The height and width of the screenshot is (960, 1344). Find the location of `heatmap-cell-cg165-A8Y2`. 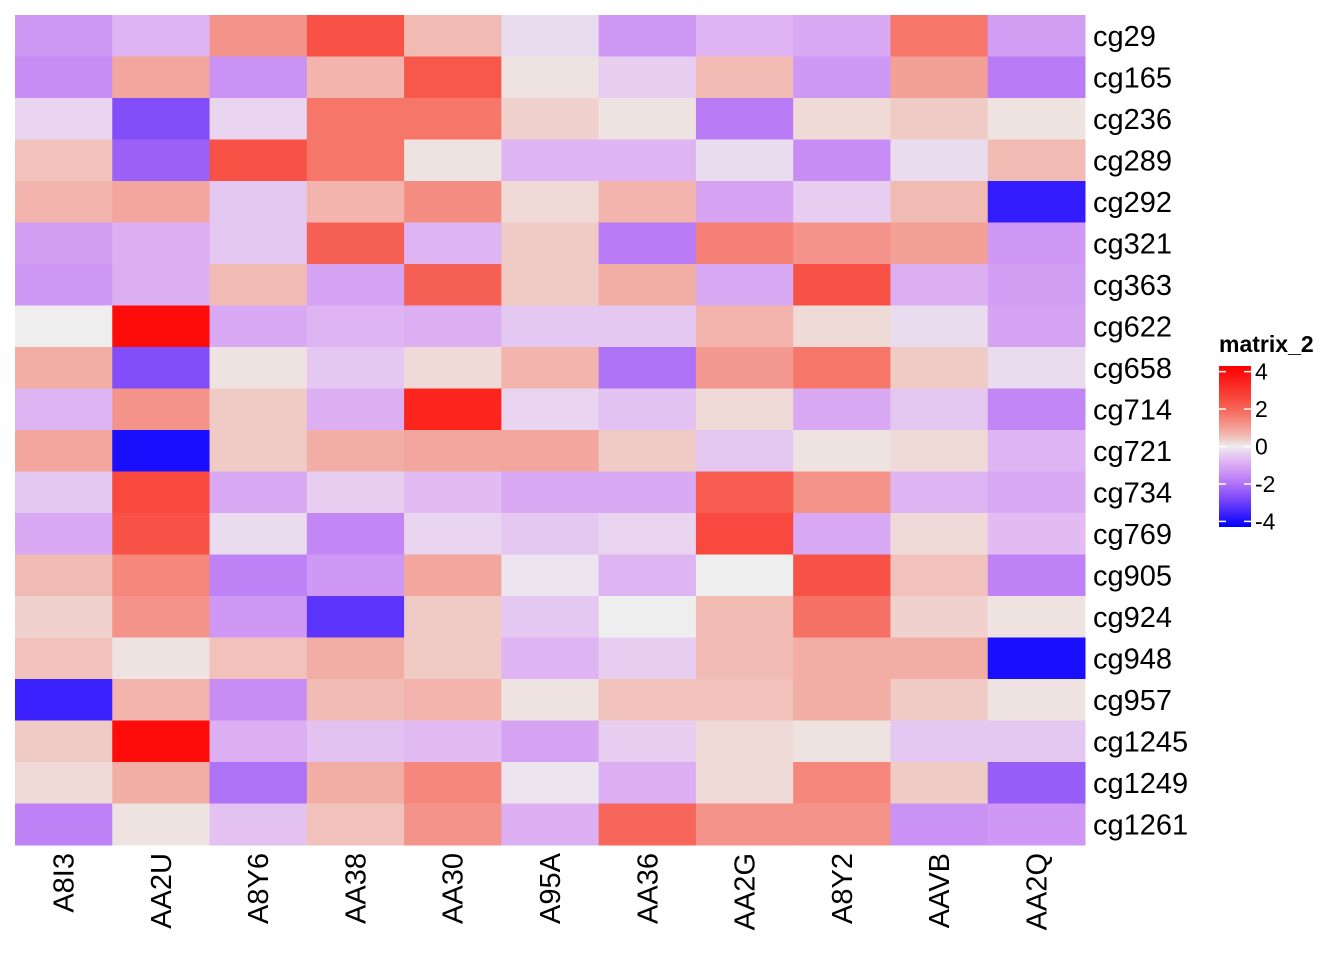

heatmap-cell-cg165-A8Y2 is located at coordinates (842, 77).